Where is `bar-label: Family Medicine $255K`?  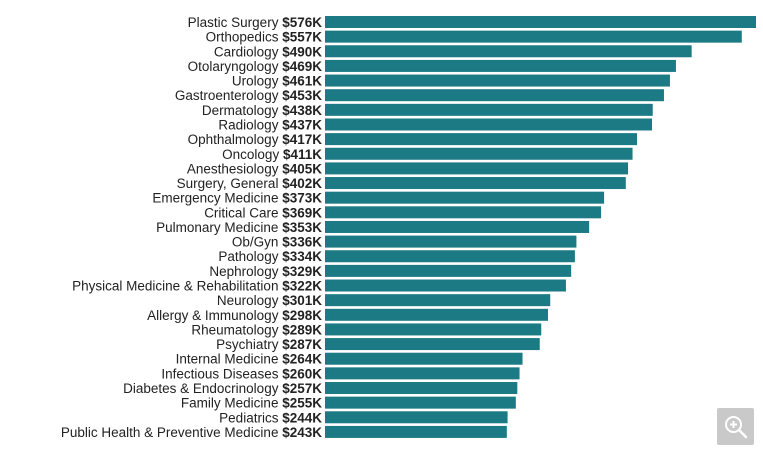 bar-label: Family Medicine $255K is located at coordinates (251, 402).